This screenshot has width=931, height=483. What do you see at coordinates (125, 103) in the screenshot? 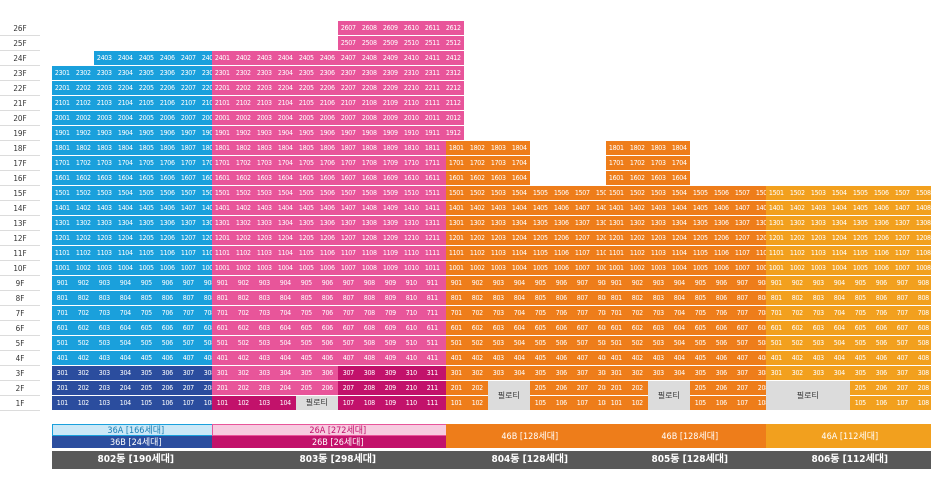
I see `unit-cell: 2104` at bounding box center [125, 103].